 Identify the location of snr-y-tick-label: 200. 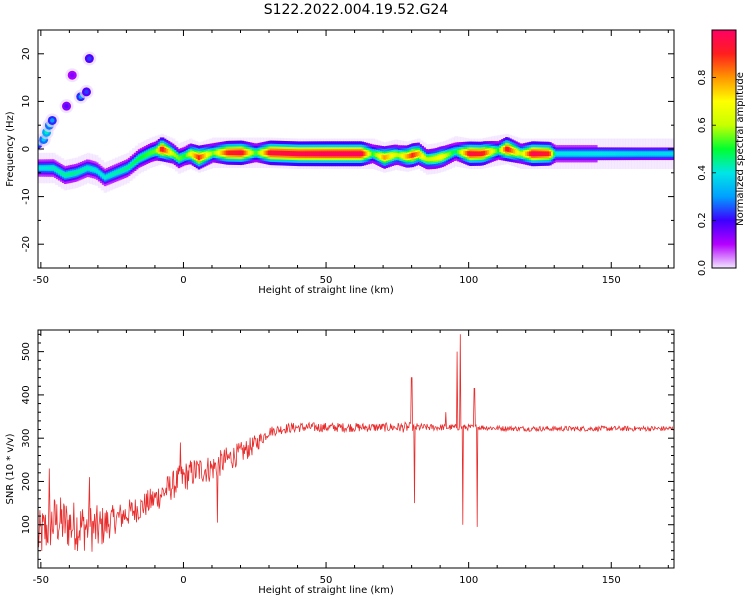
(26, 481).